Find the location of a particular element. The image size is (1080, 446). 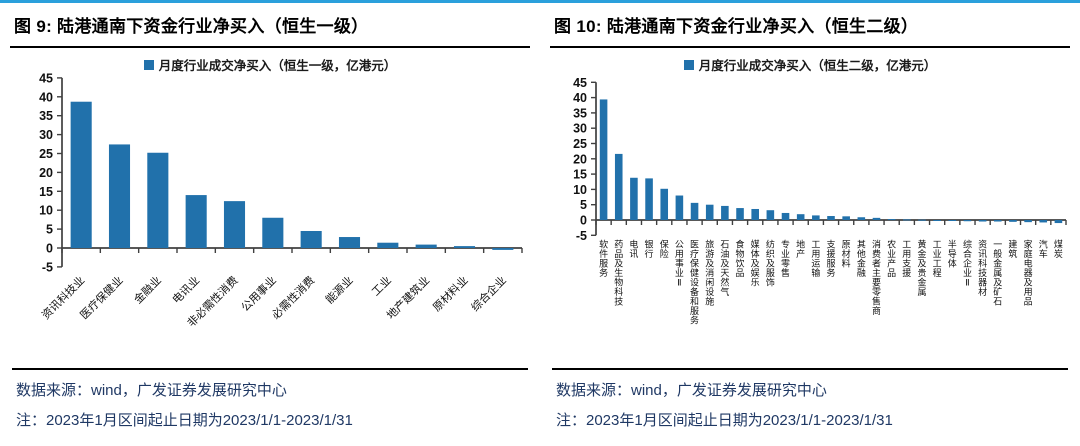

figure-10-legend-label: 月度行业成交净买入（恒生二级，亿港元） is located at coordinates (817, 66).